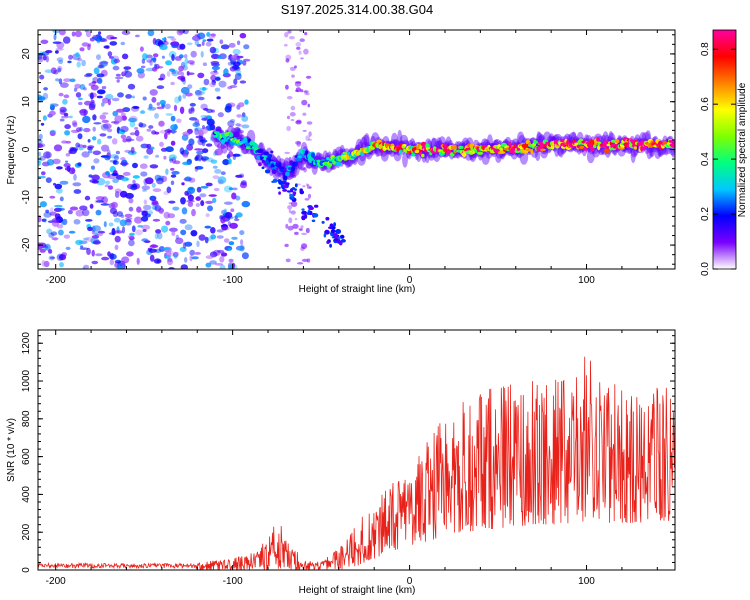  I want to click on snr-ylabel: SNR (10 * v/v), so click(11, 450).